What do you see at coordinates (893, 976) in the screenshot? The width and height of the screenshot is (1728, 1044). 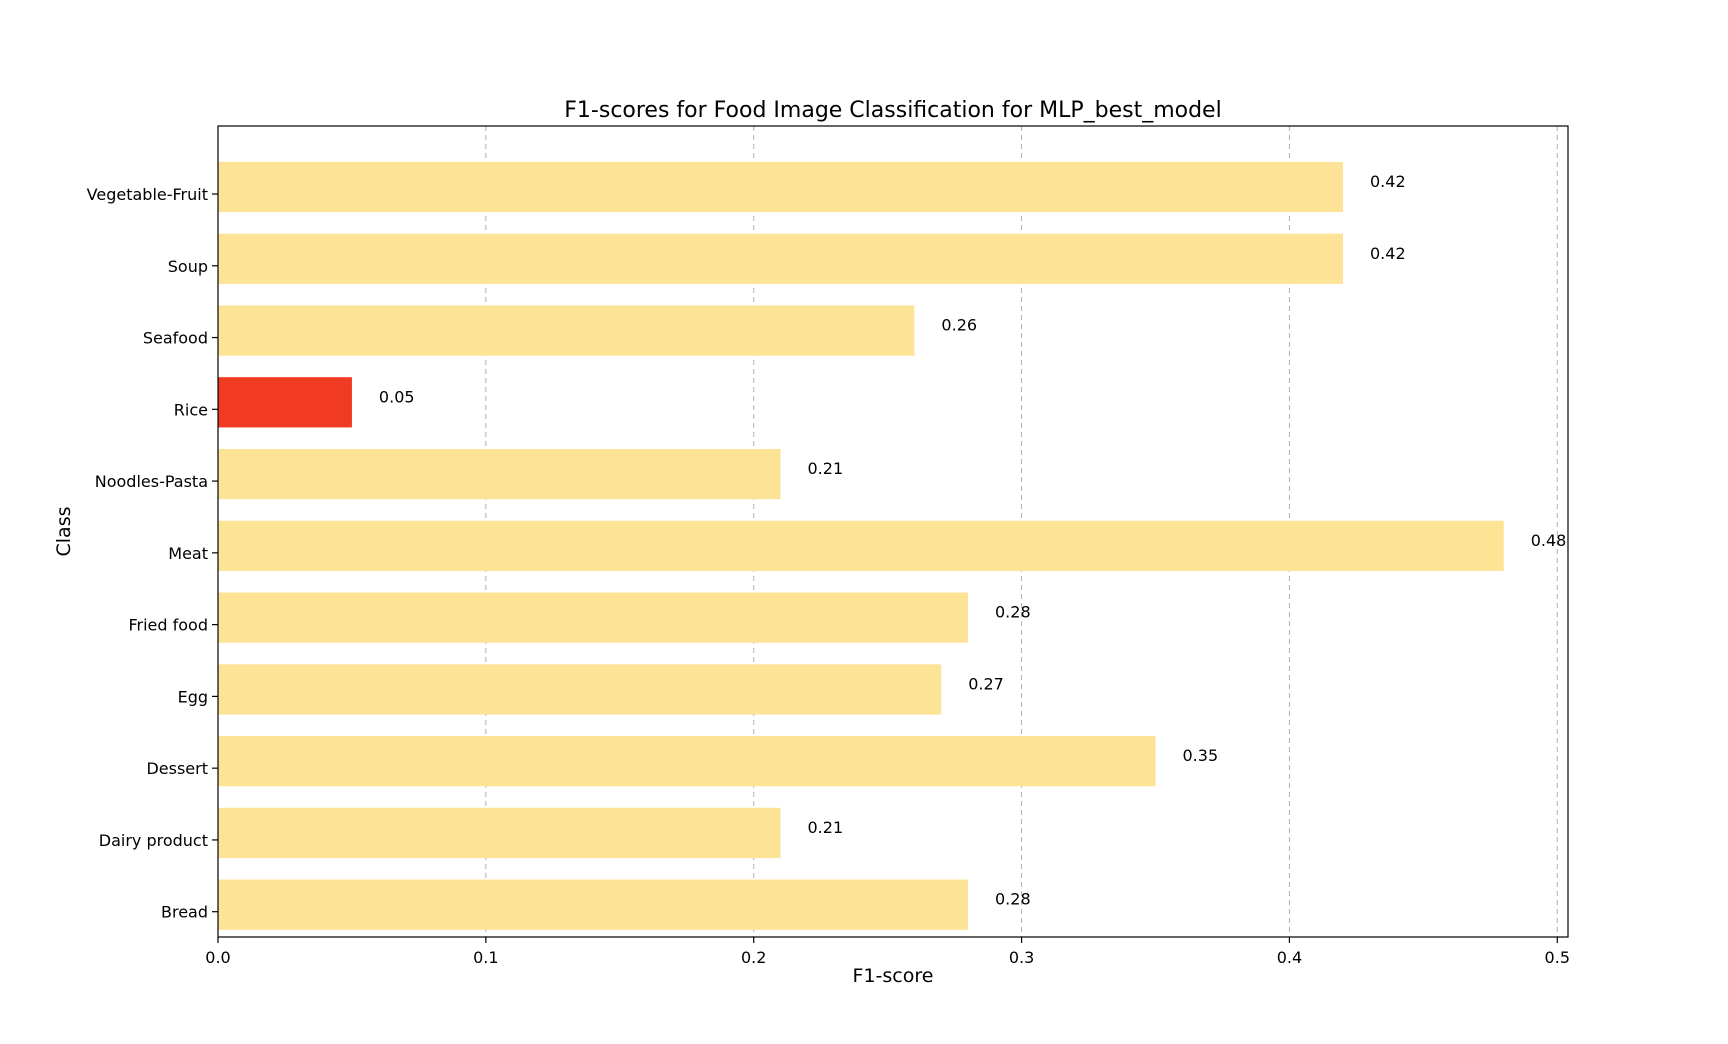 I see `x-axis-label: F1-score` at bounding box center [893, 976].